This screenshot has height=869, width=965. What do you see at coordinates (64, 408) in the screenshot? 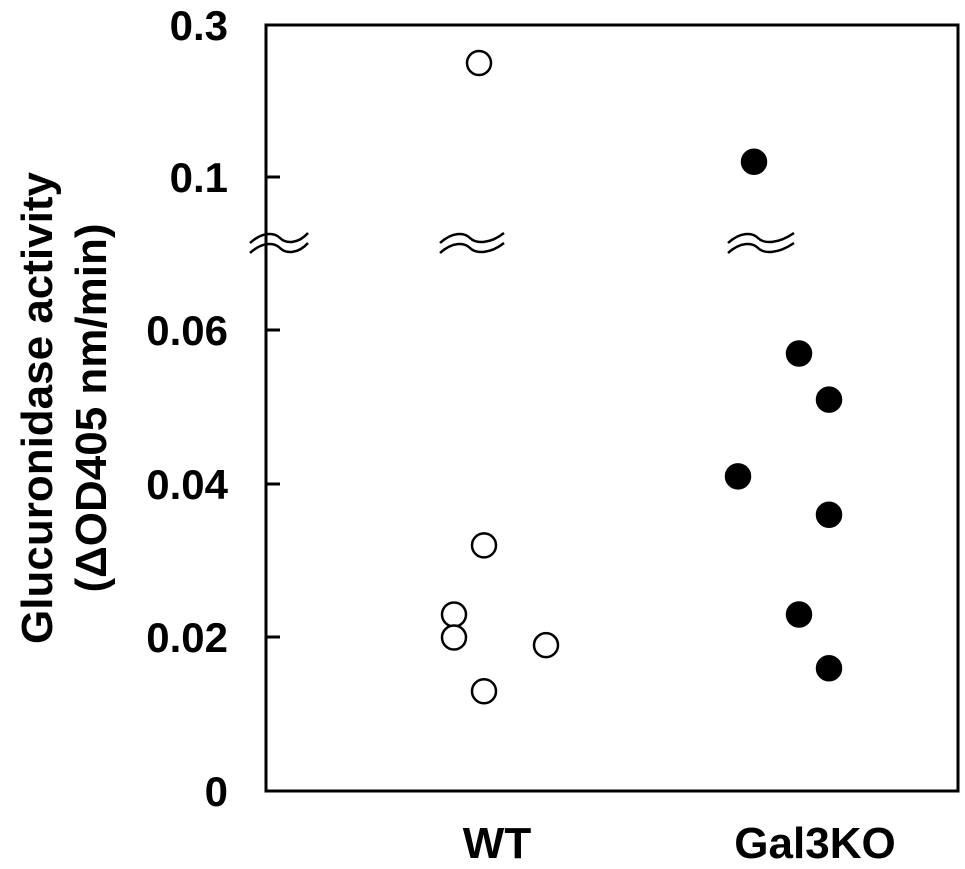
I see `y-axis-title: Glucuronidase activity (ΔOD405 nm/min)` at bounding box center [64, 408].